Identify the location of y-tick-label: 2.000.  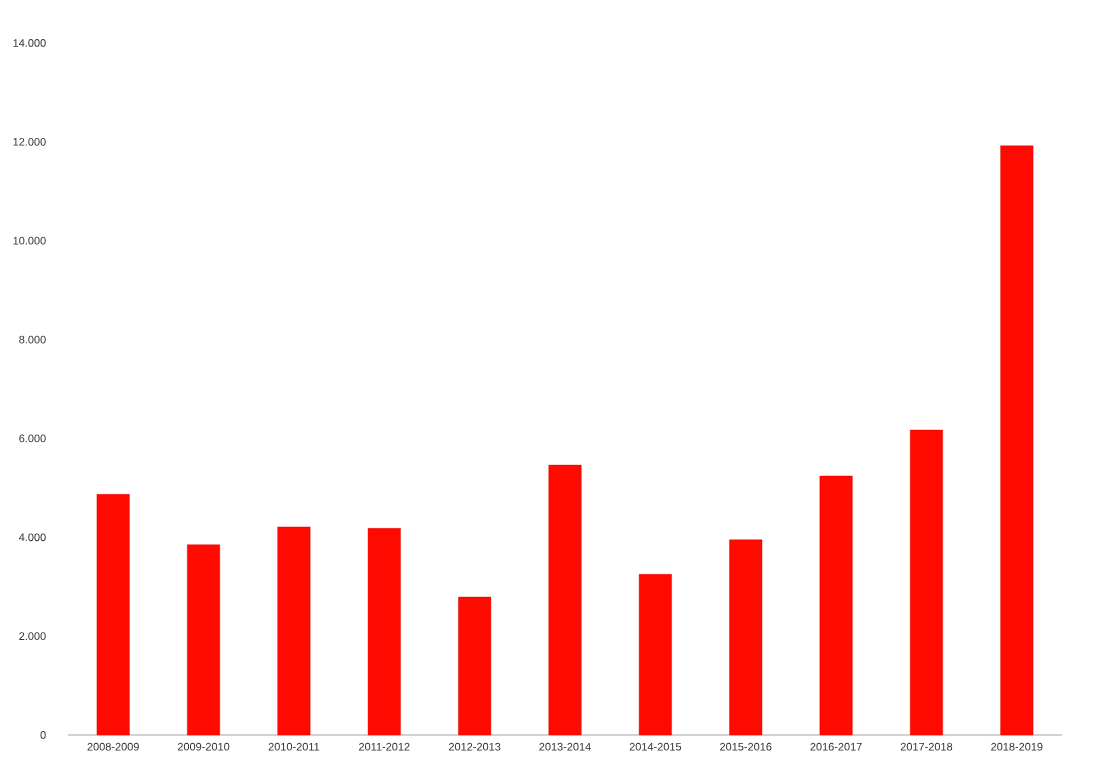
(32, 636).